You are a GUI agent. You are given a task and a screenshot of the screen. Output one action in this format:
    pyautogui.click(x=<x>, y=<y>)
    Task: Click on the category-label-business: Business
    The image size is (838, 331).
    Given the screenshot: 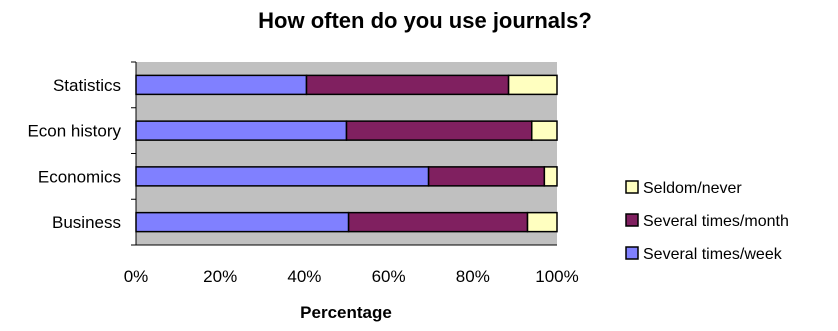 What is the action you would take?
    pyautogui.click(x=86, y=222)
    